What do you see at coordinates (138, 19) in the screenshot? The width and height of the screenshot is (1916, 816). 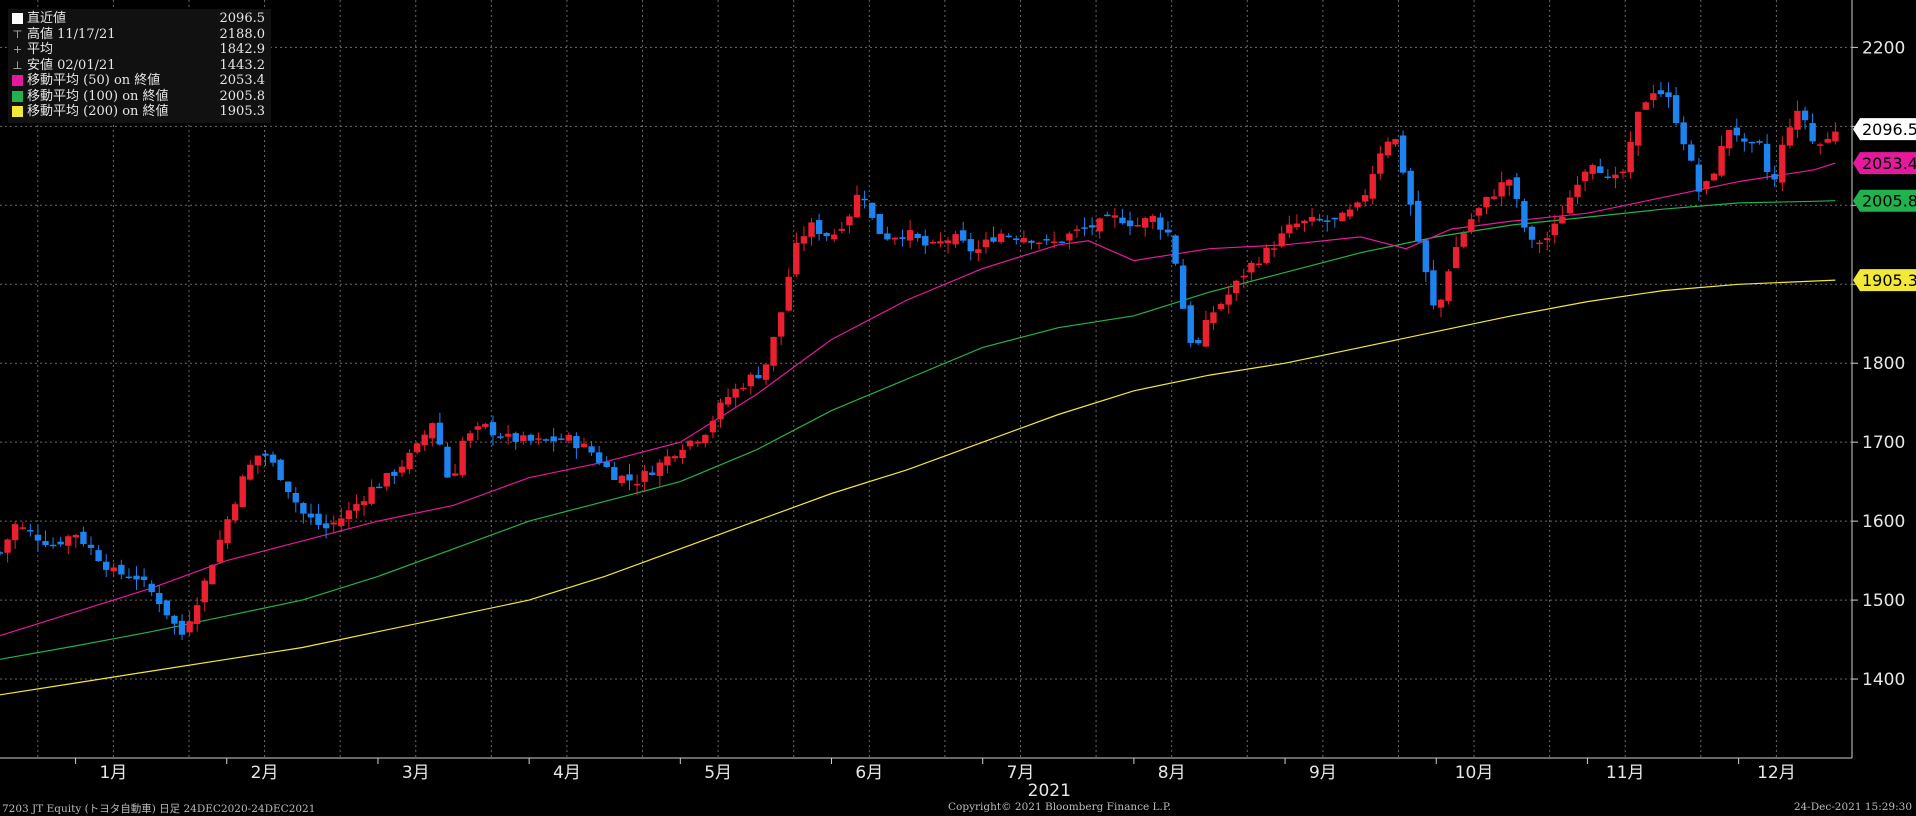 I see `legend-row: 直近値 2096.5` at bounding box center [138, 19].